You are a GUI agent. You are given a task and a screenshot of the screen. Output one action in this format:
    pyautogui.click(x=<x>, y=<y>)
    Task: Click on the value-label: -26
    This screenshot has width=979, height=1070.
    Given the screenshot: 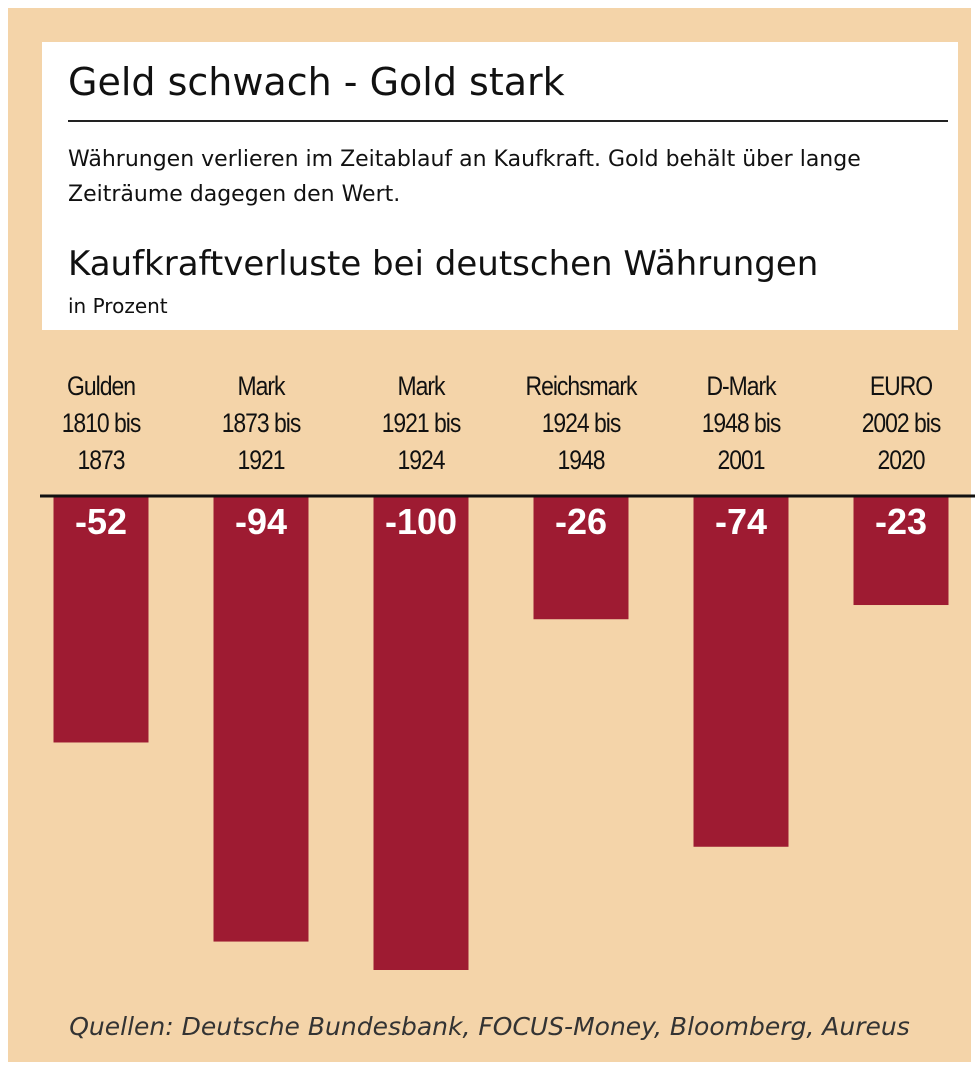 What is the action you would take?
    pyautogui.click(x=581, y=521)
    